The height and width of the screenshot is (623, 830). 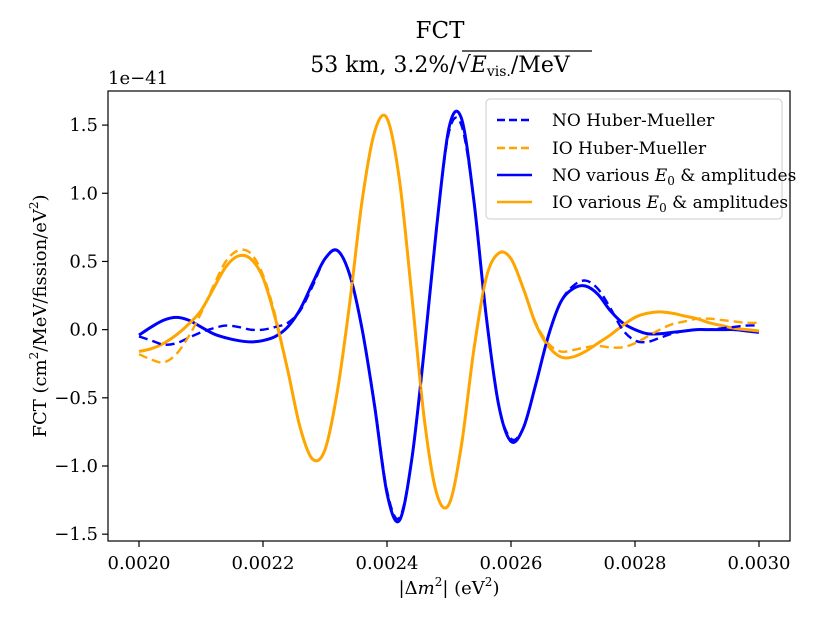 What do you see at coordinates (464, 65) in the screenshot?
I see `sqrt-sign: √` at bounding box center [464, 65].